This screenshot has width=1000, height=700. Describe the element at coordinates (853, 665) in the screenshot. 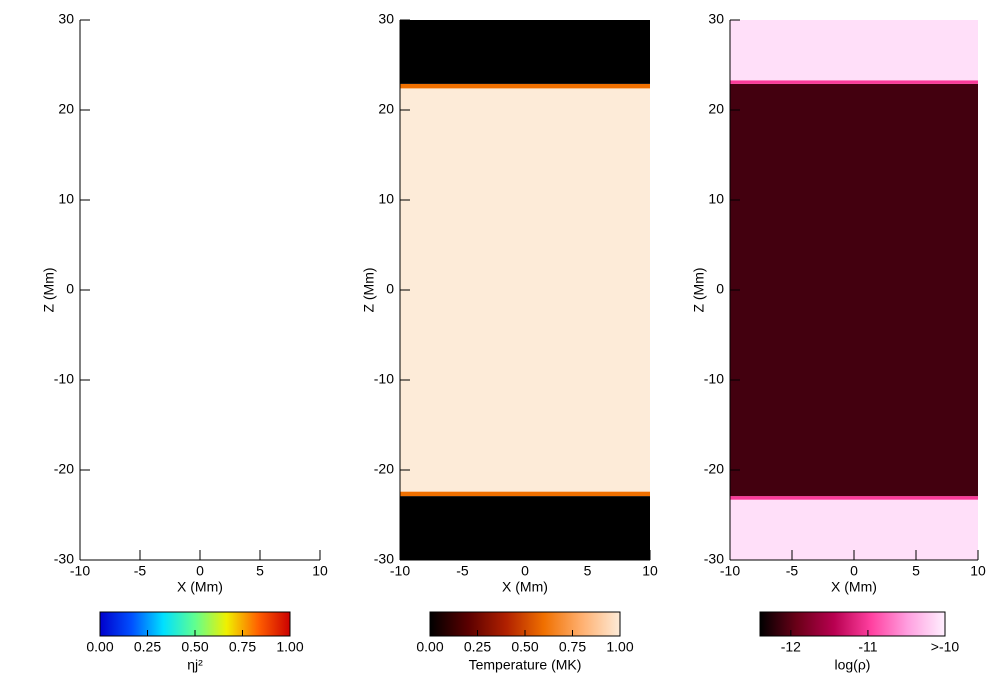

I see `colorbar-label: log(ρ)` at that location.